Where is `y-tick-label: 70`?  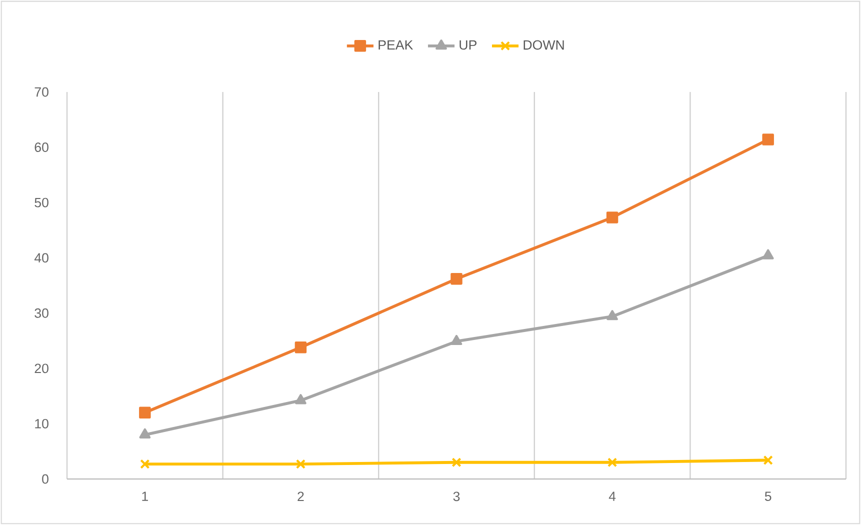
y-tick-label: 70 is located at coordinates (41, 92).